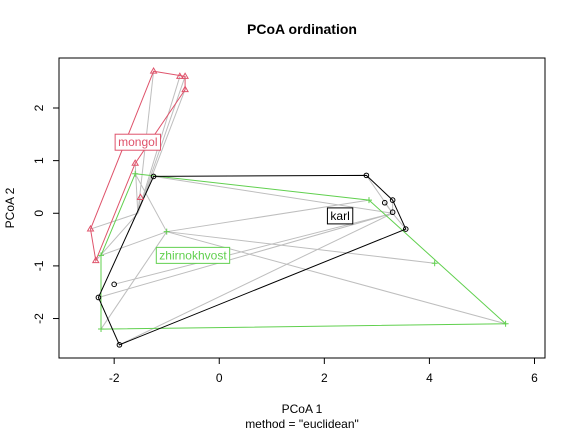  Describe the element at coordinates (219, 378) in the screenshot. I see `x-tick-label: 0` at that location.